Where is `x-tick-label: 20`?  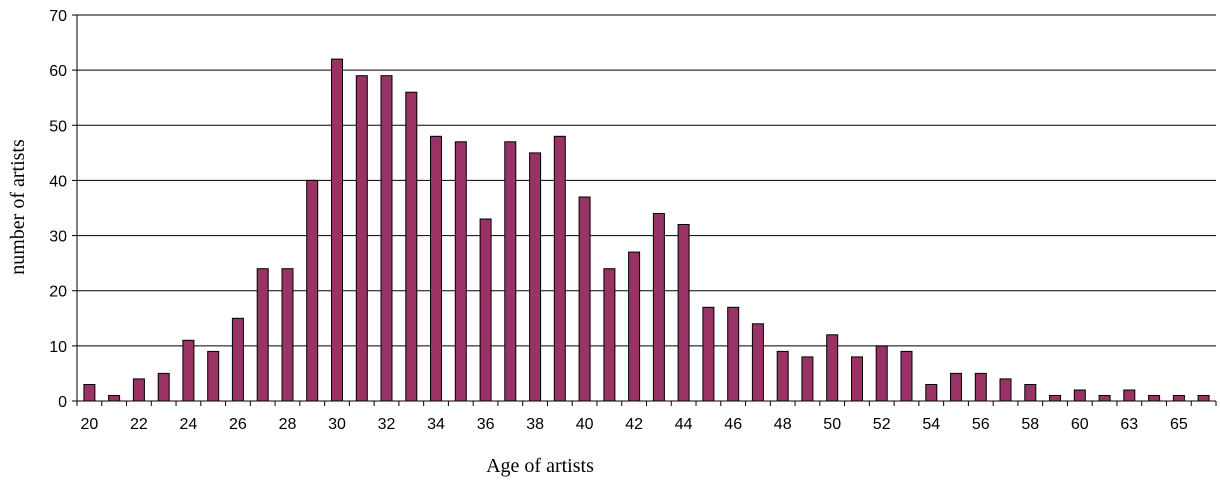 x-tick-label: 20 is located at coordinates (90, 424).